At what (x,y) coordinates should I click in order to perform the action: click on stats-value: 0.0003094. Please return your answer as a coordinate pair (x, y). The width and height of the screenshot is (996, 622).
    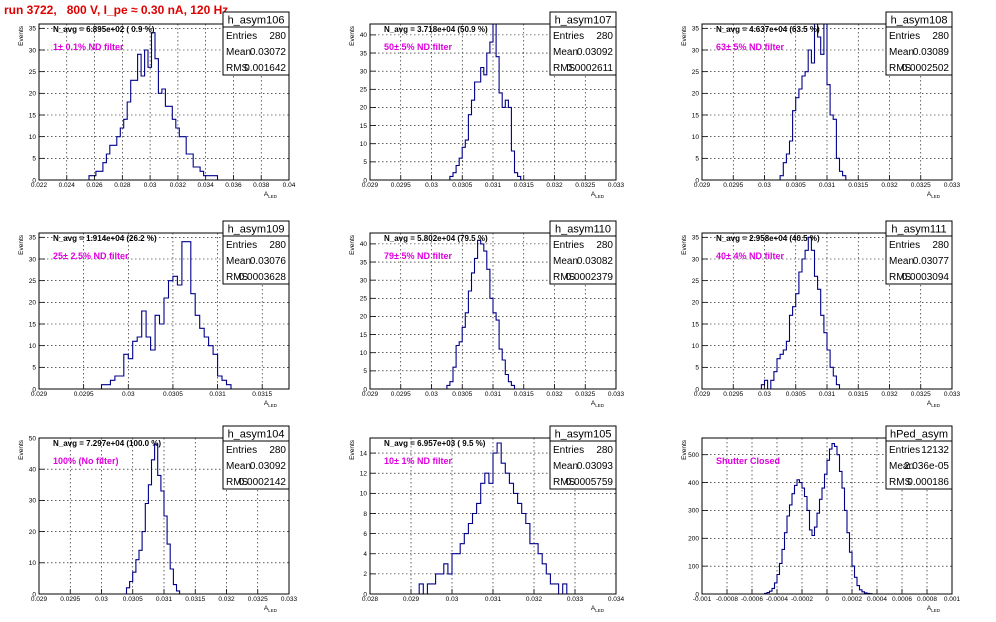
    Looking at the image, I should click on (926, 277).